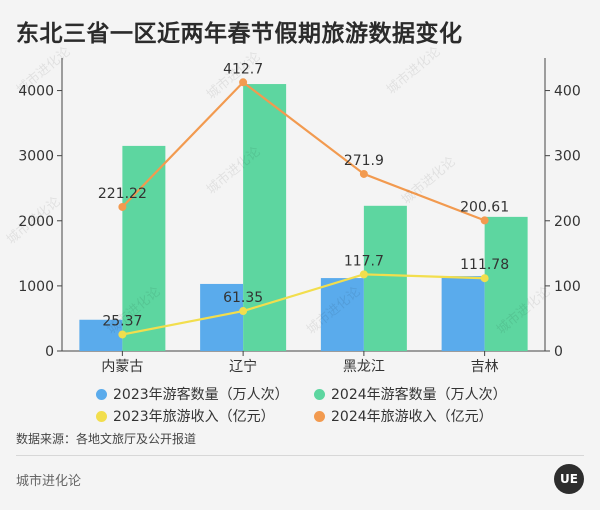 This screenshot has width=600, height=510. Describe the element at coordinates (303, 304) in the screenshot. I see `line-2023-revenue` at that location.